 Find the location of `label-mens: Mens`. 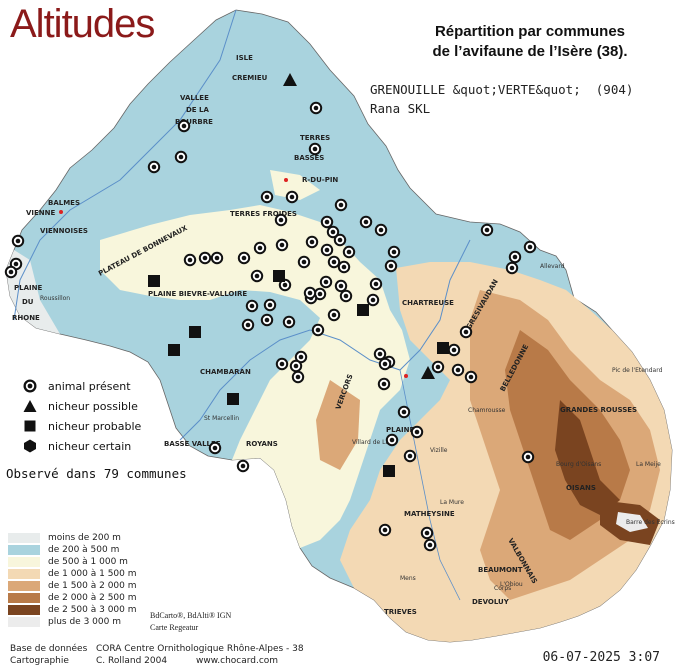

label-mens: Mens is located at coordinates (408, 578).